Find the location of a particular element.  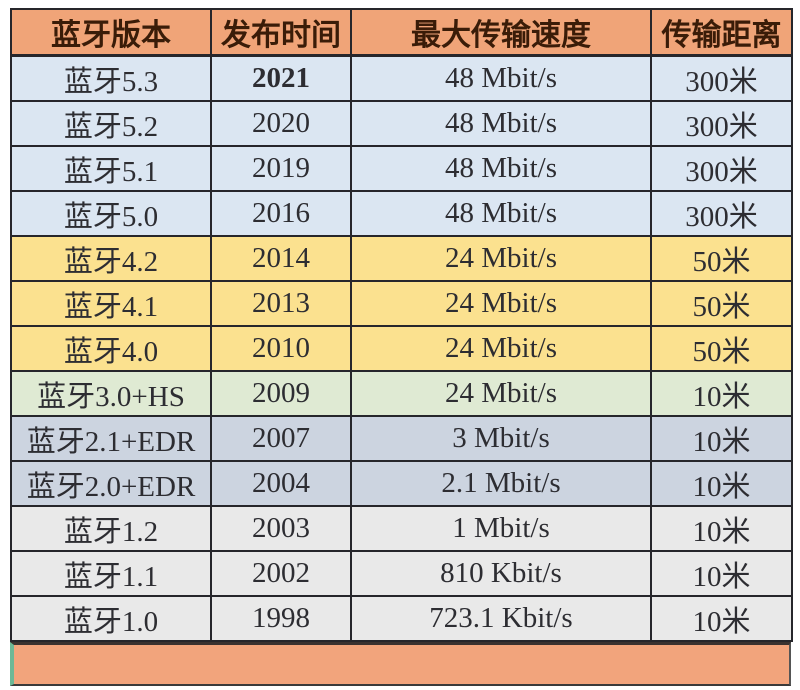

table-row: 蓝牙5.2 2020 48 Mbit/s 300米 is located at coordinates (401, 123).